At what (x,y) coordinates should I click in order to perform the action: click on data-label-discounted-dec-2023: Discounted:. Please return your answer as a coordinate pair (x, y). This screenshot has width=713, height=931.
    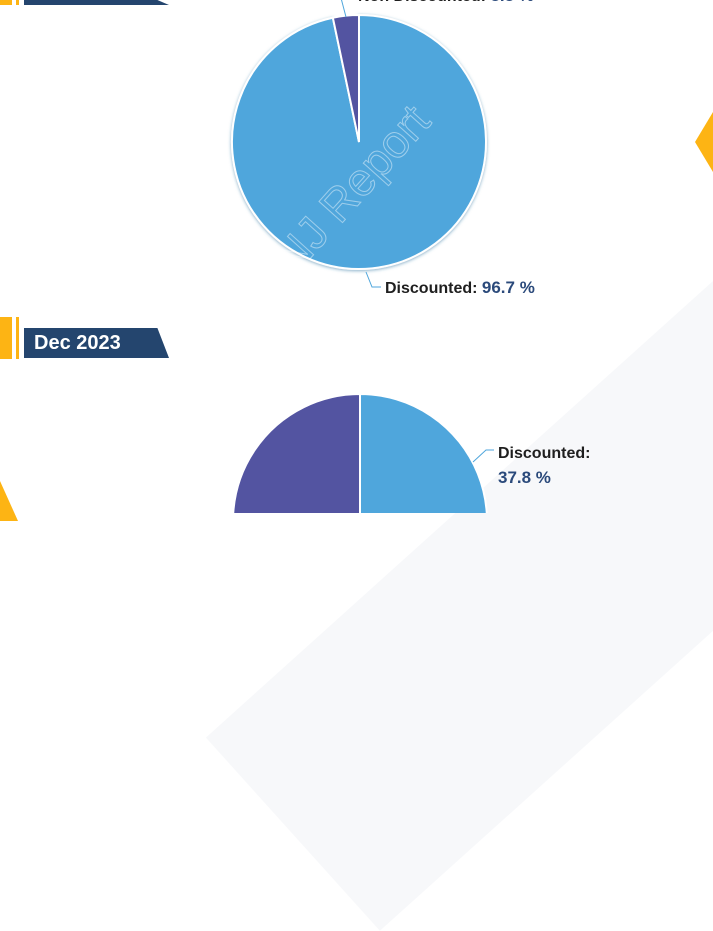
    Looking at the image, I should click on (544, 453).